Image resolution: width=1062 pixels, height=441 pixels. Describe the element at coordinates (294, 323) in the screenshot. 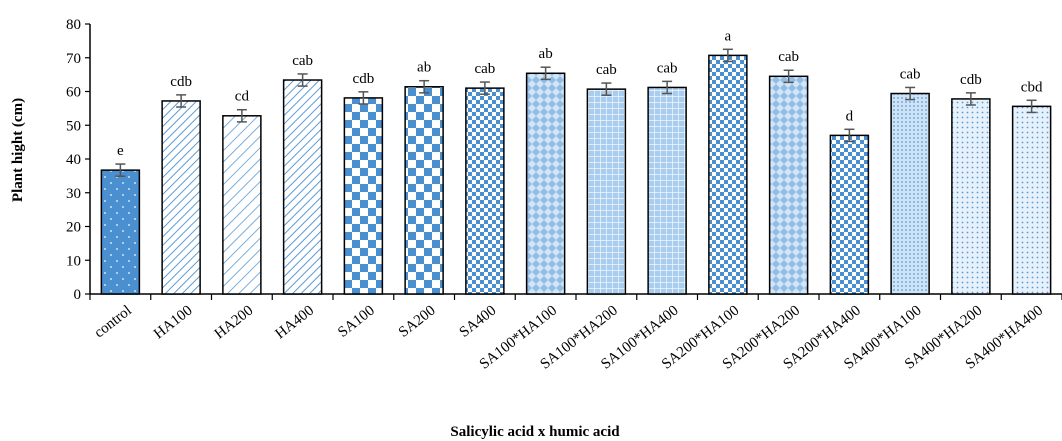

I see `category-label: HA400` at that location.